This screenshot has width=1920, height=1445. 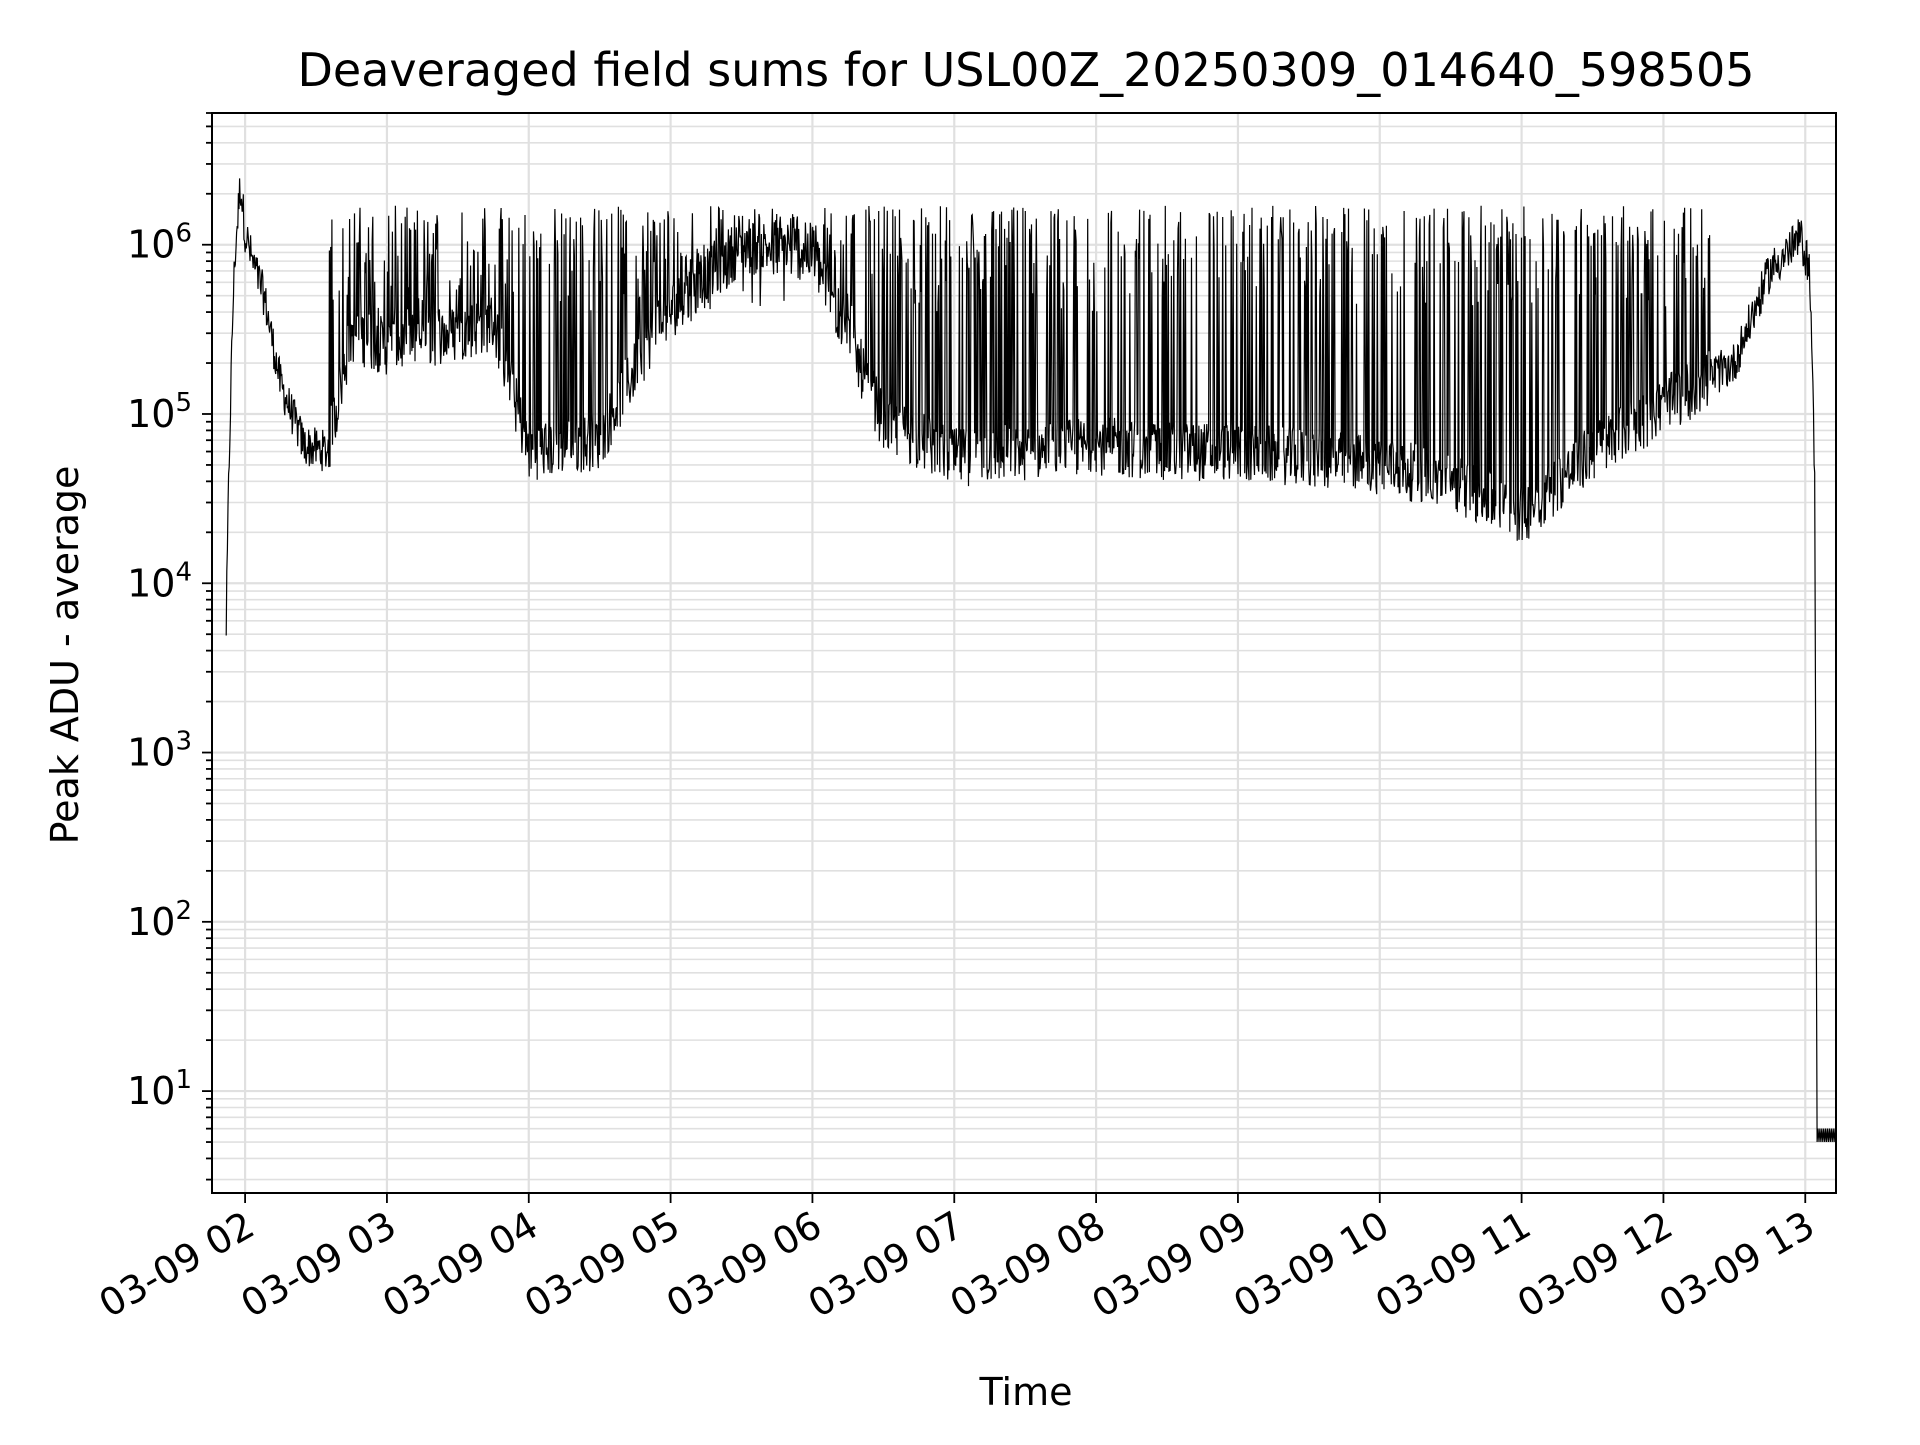 I want to click on y-tick-label: 103, so click(x=159, y=751).